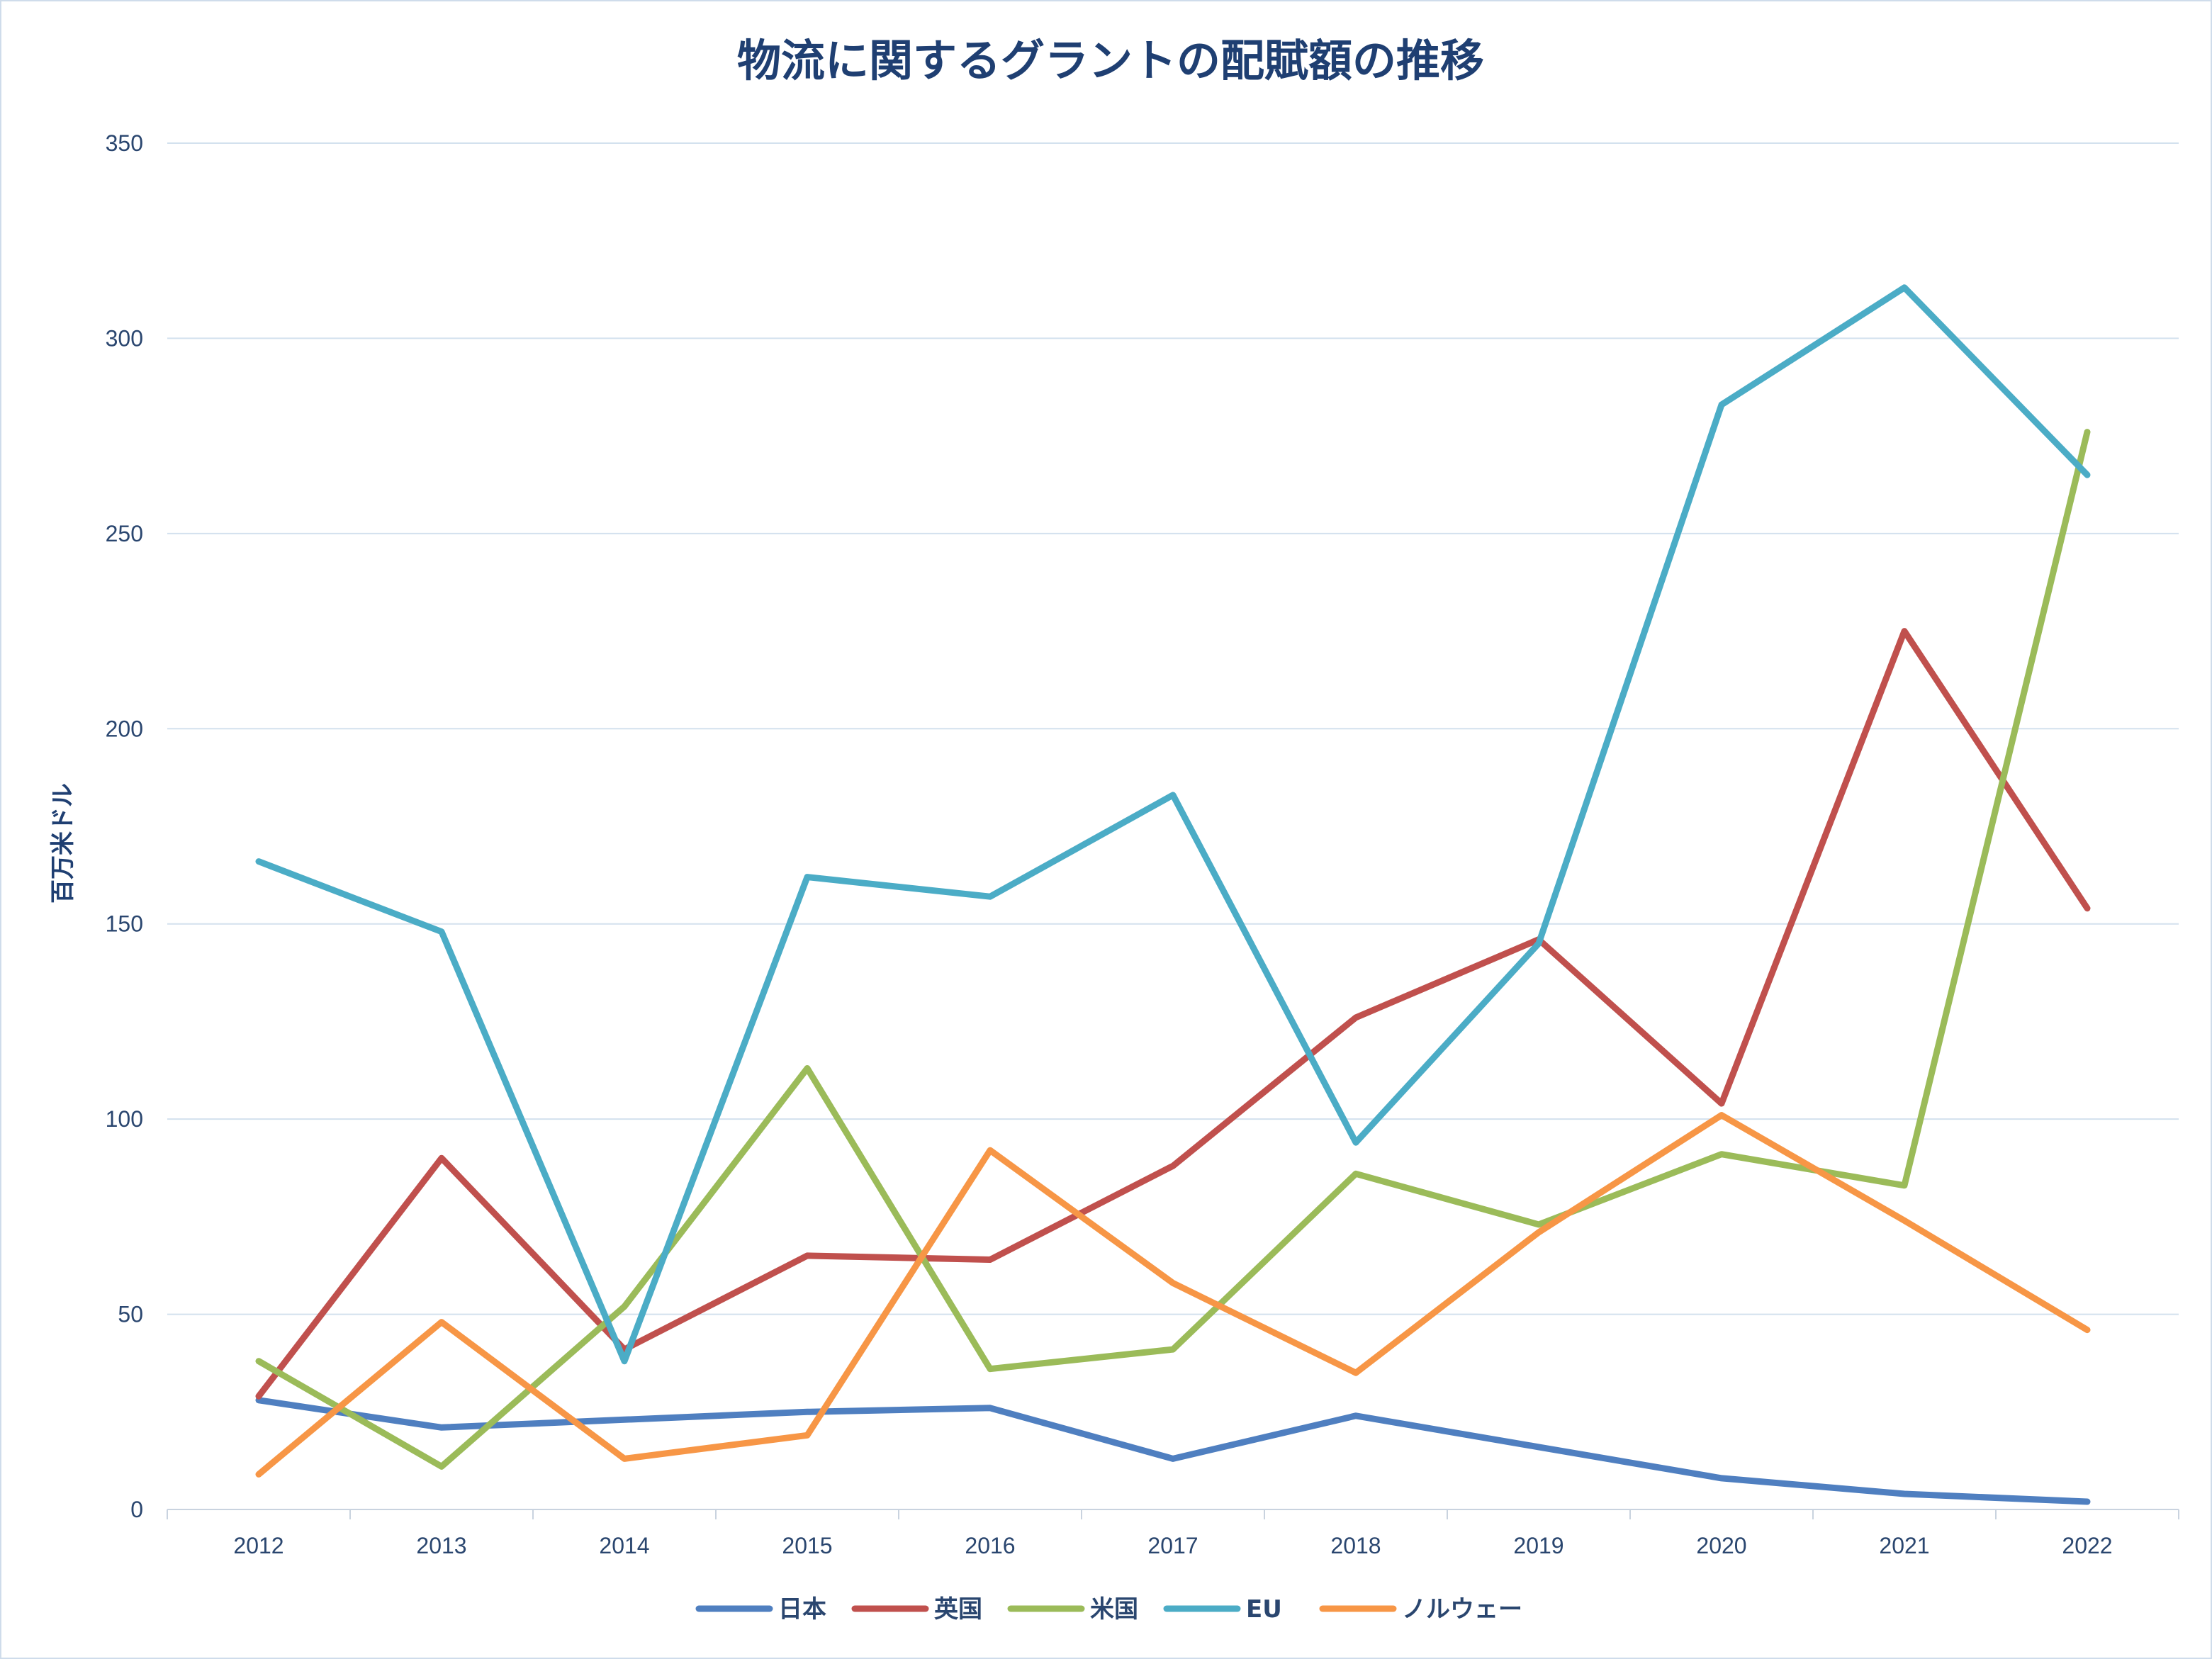  Describe the element at coordinates (1264, 1609) in the screenshot. I see `legend-label: EU` at that location.